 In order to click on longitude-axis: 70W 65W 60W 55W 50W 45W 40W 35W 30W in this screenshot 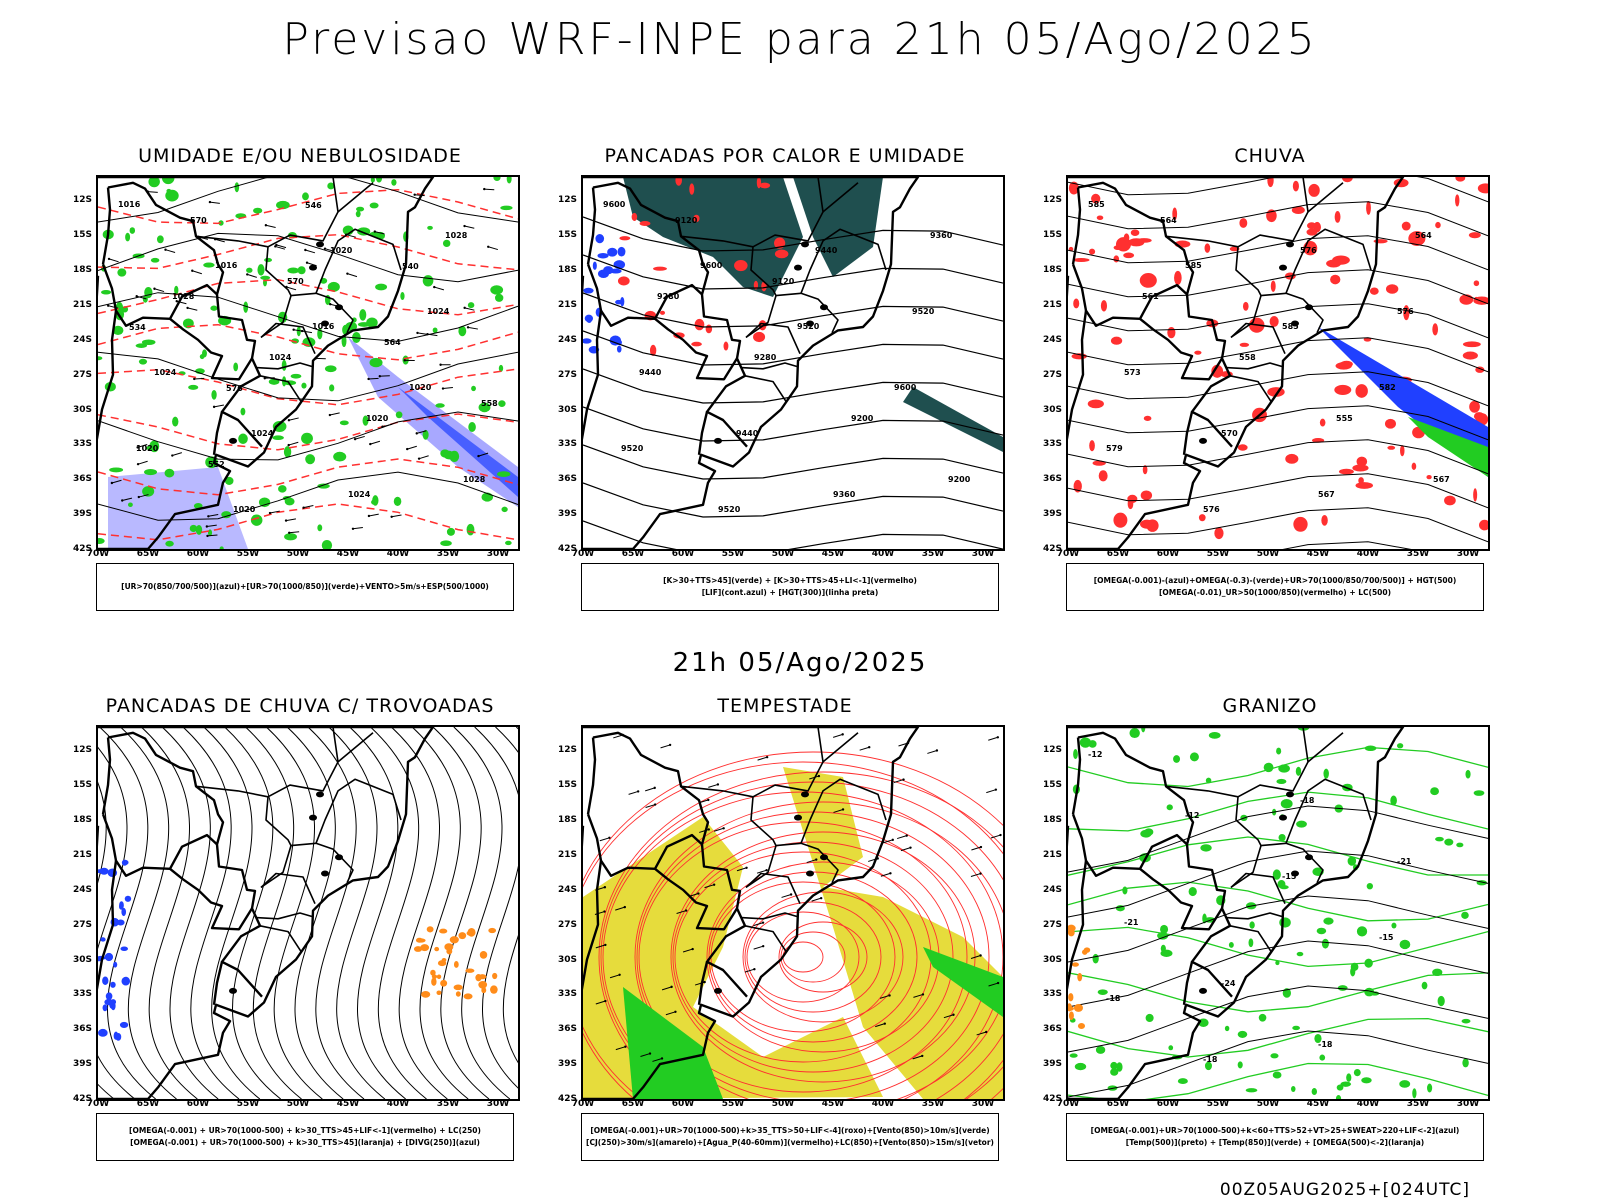, I will do `click(303, 556)`.